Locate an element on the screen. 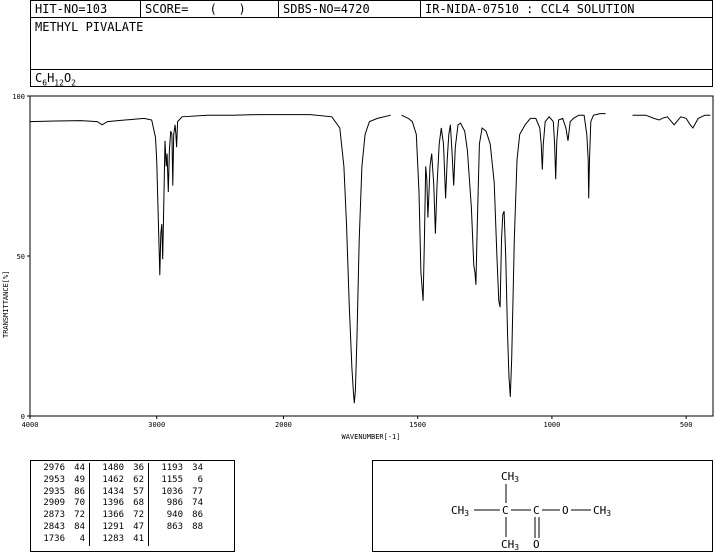  peak-transmittance: 88 is located at coordinates (197, 526).